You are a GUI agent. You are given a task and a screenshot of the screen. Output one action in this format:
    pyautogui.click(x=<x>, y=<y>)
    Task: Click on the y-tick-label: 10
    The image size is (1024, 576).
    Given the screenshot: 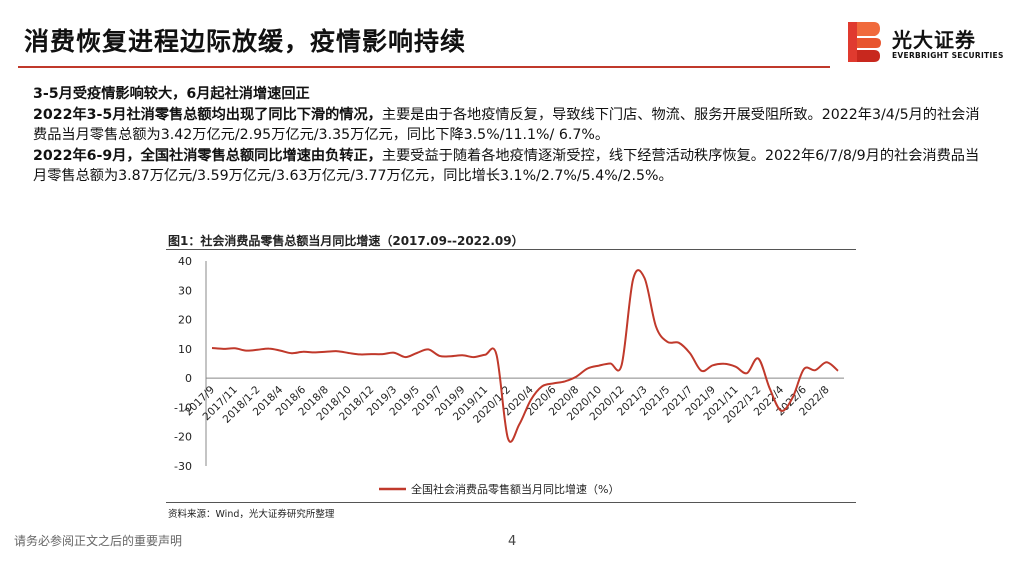 What is the action you would take?
    pyautogui.click(x=185, y=349)
    